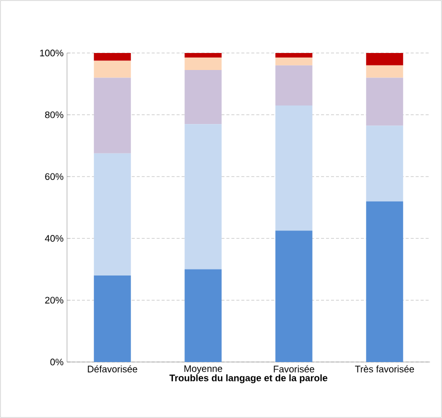  Describe the element at coordinates (54, 176) in the screenshot. I see `y-tick-label: 60%` at that location.